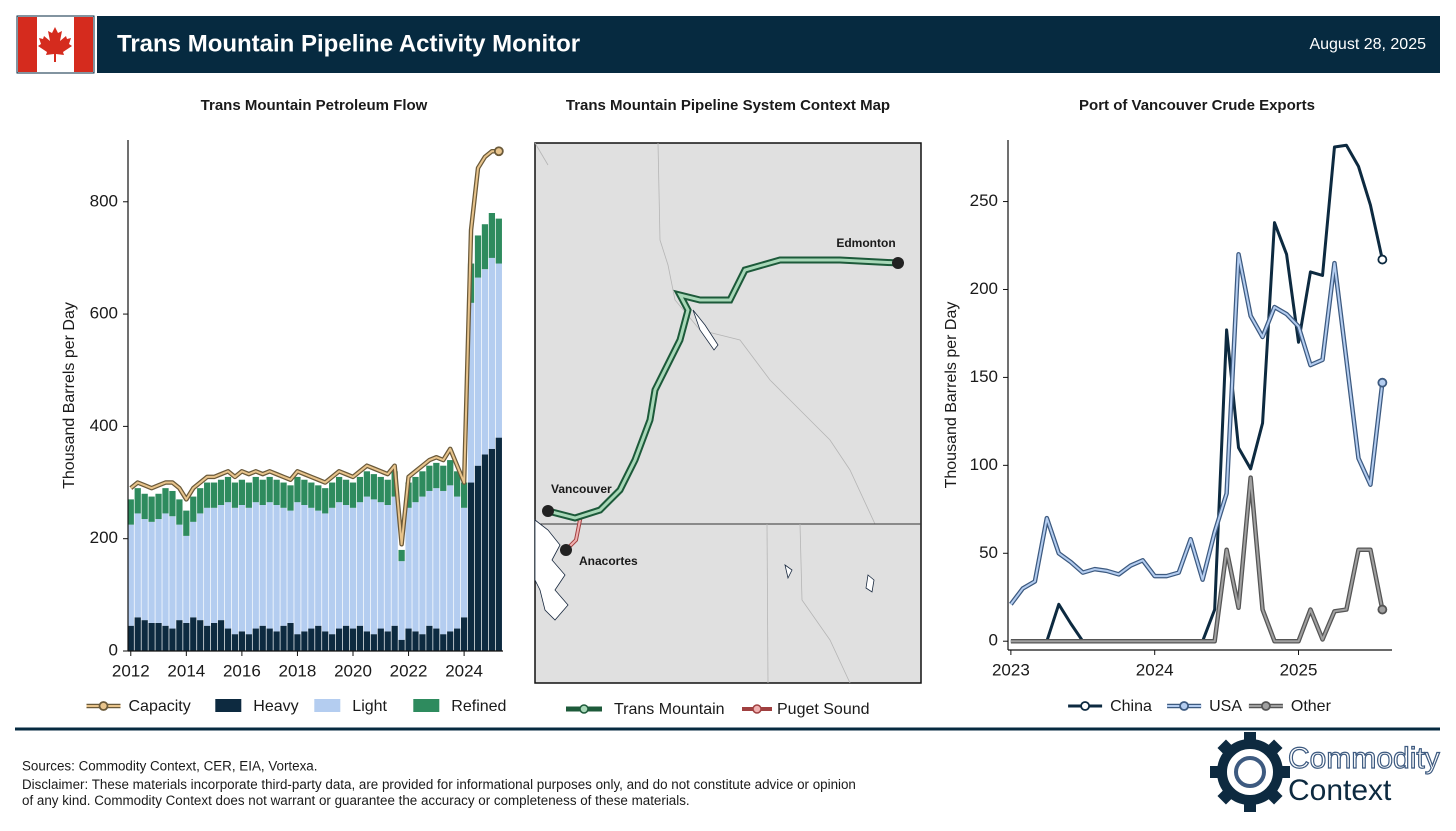 The width and height of the screenshot is (1456, 831). What do you see at coordinates (131, 670) in the screenshot?
I see `x-tick-label: 2012` at bounding box center [131, 670].